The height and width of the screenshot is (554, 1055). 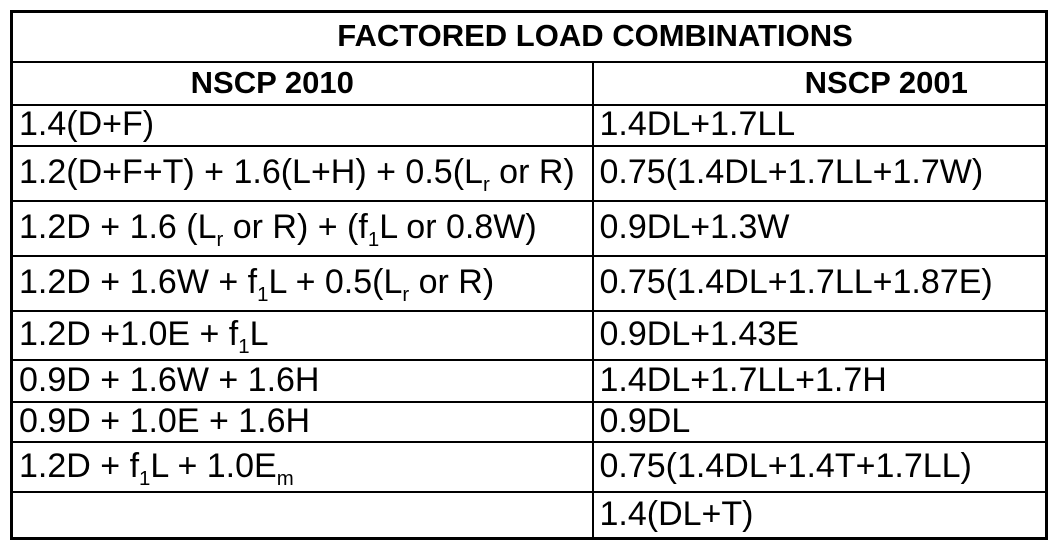 I want to click on table-title-row: FACTORED LOAD COMBINATIONS, so click(x=529, y=36).